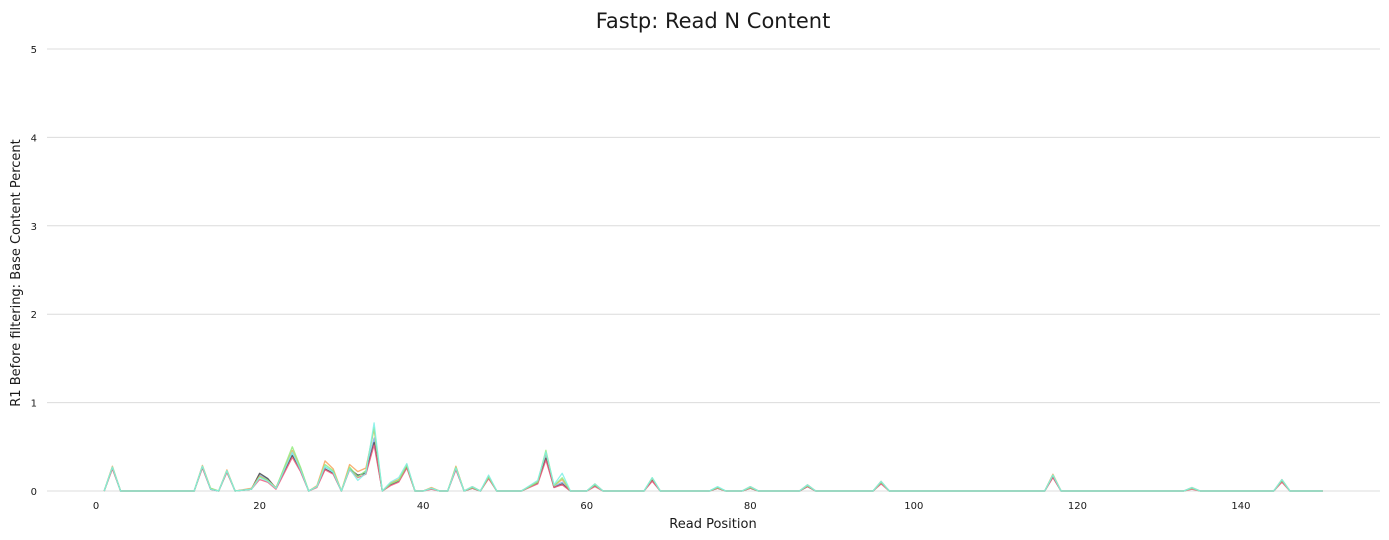 The width and height of the screenshot is (1389, 540). What do you see at coordinates (34, 315) in the screenshot?
I see `y-tick-label: 2` at bounding box center [34, 315].